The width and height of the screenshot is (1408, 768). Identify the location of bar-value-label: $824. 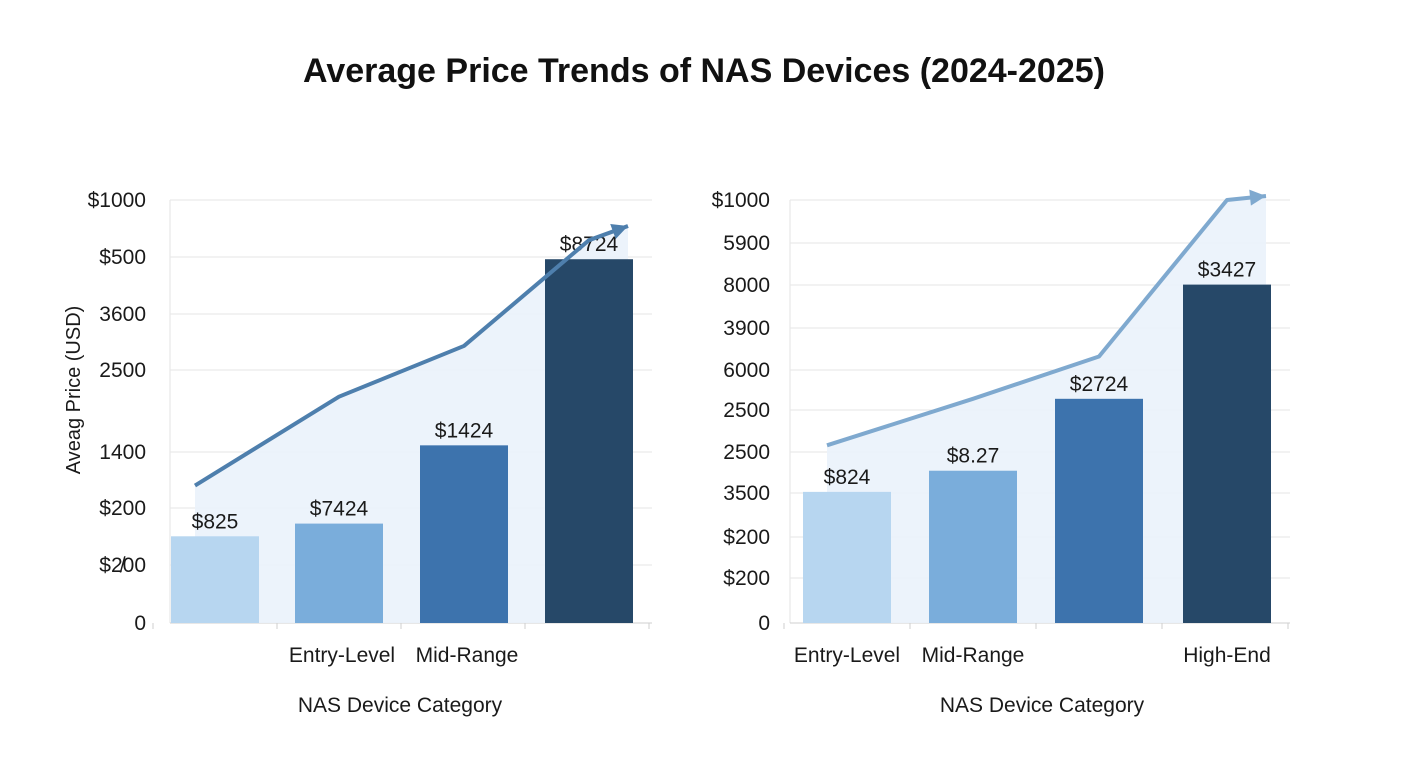
(847, 477).